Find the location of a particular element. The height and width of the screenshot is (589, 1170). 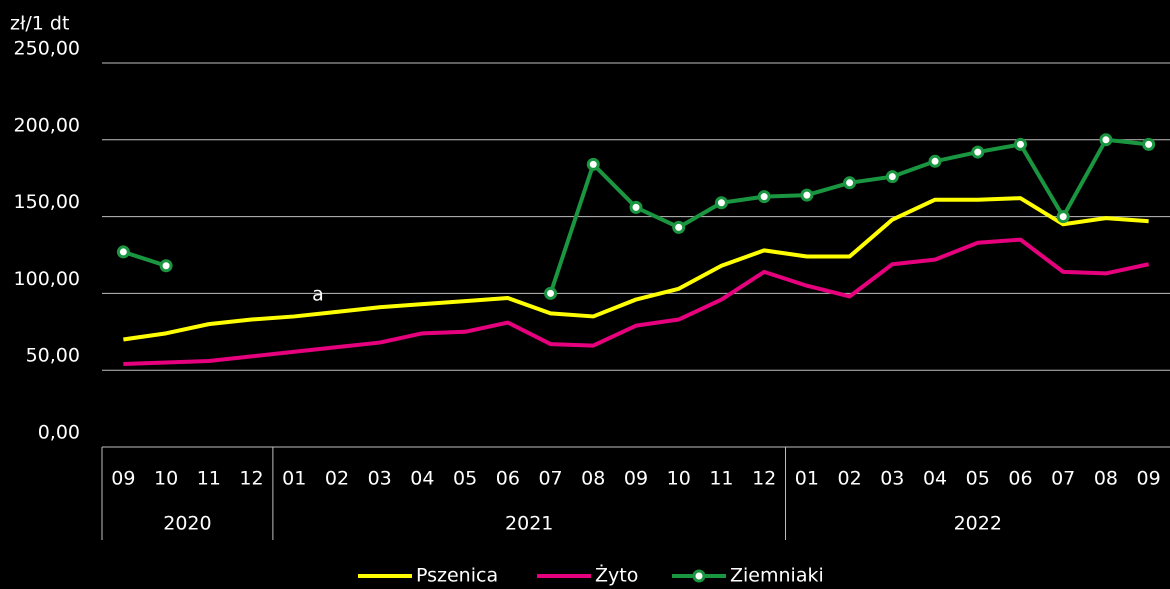

legend-label: Pszenica is located at coordinates (457, 576).